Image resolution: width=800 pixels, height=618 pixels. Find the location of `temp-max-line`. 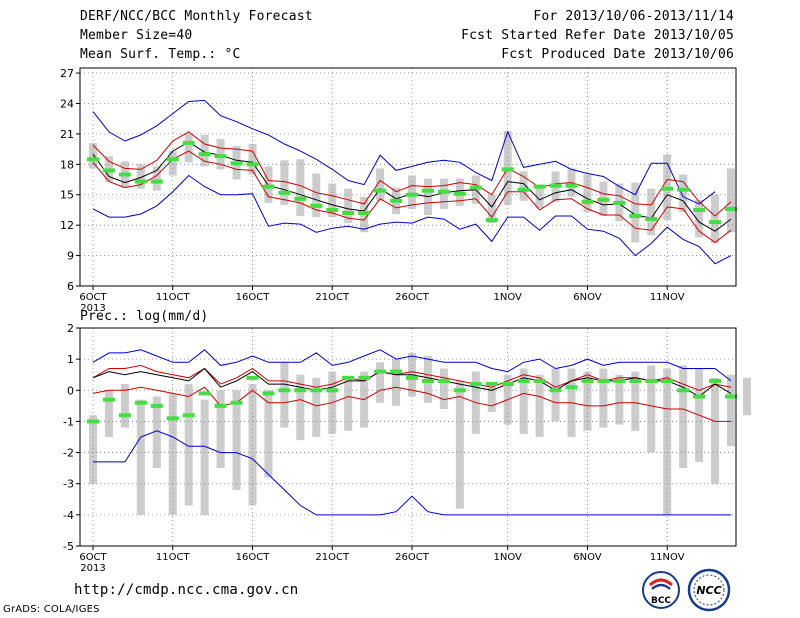

temp-max-line is located at coordinates (404, 152).